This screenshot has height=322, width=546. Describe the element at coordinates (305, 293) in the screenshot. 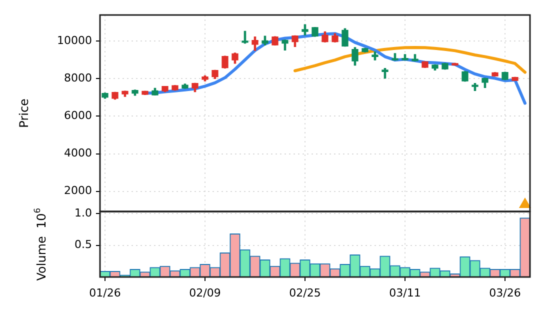

I see `x-tick-label: 02/25` at that location.